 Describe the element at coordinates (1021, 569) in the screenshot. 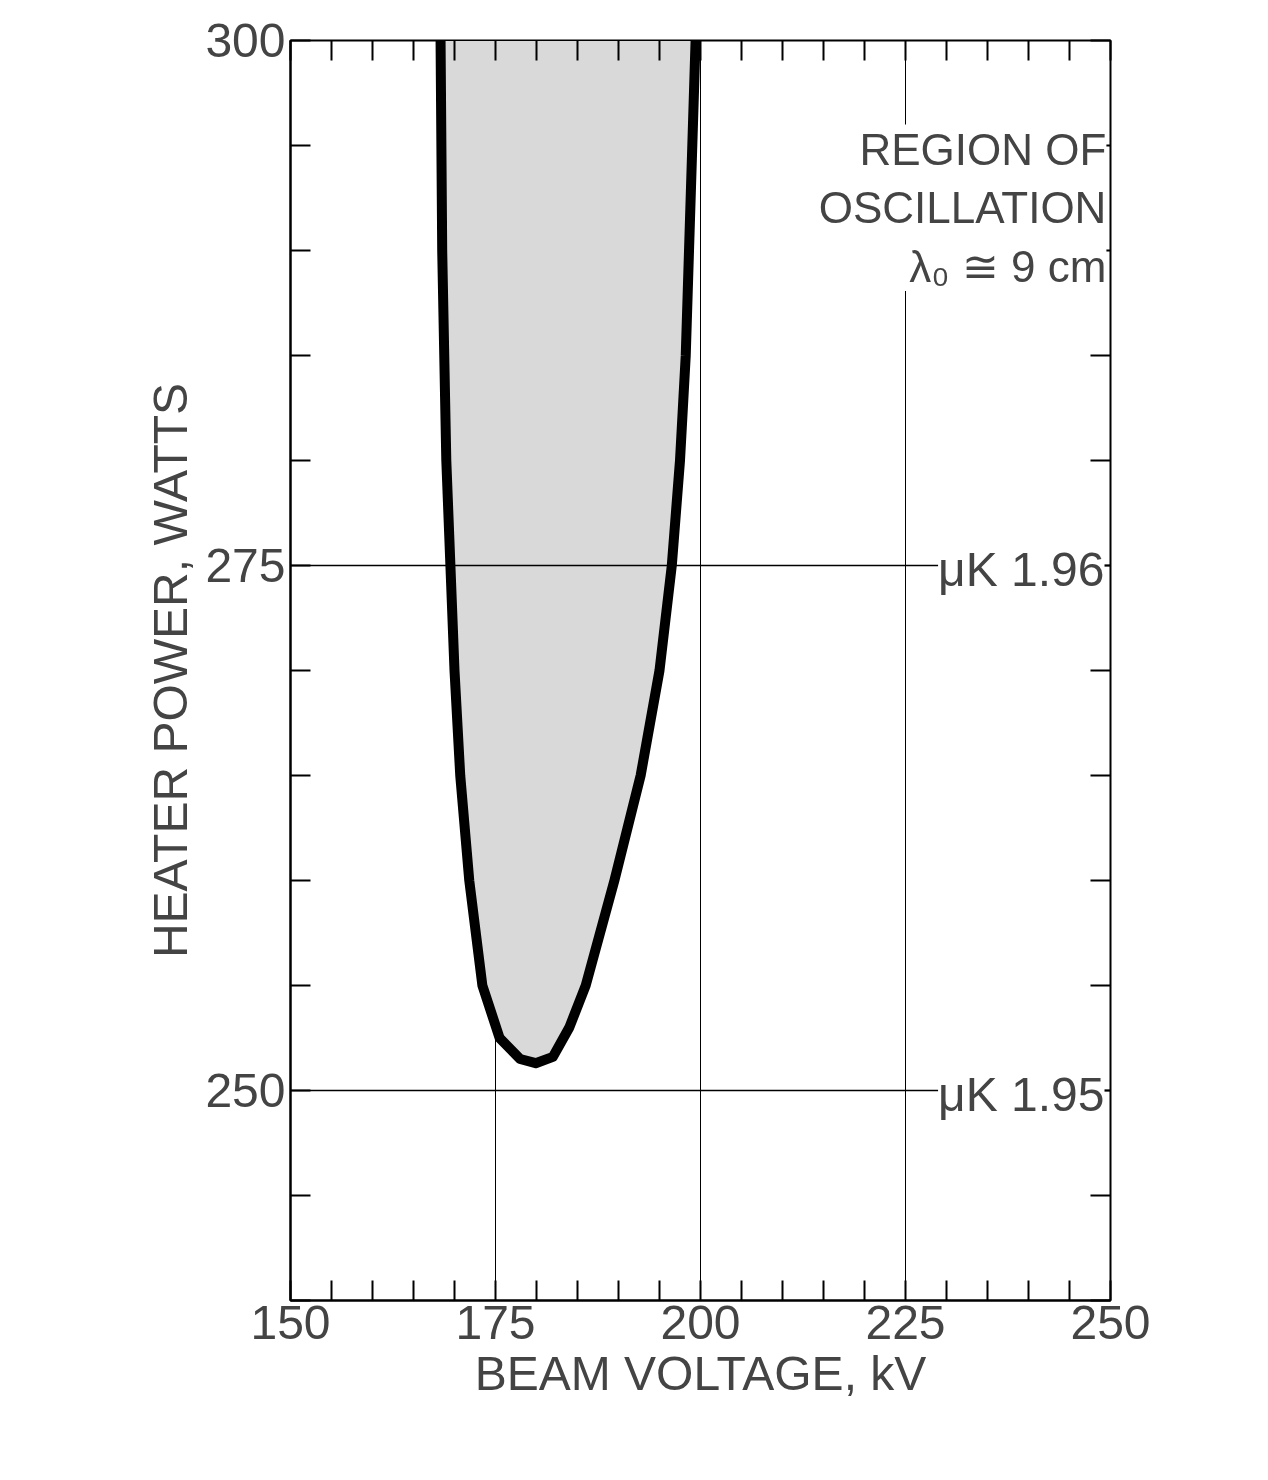

I see `ref-line-label: μK 1.96` at that location.